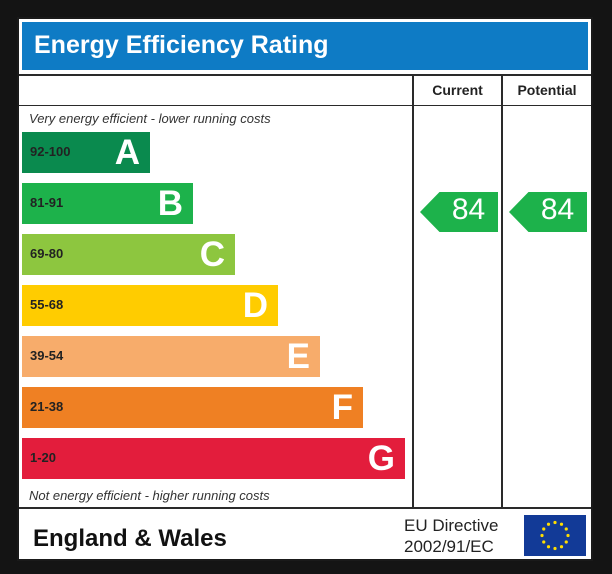 This screenshot has height=574, width=612. Describe the element at coordinates (127, 152) in the screenshot. I see `band-letter: A` at that location.